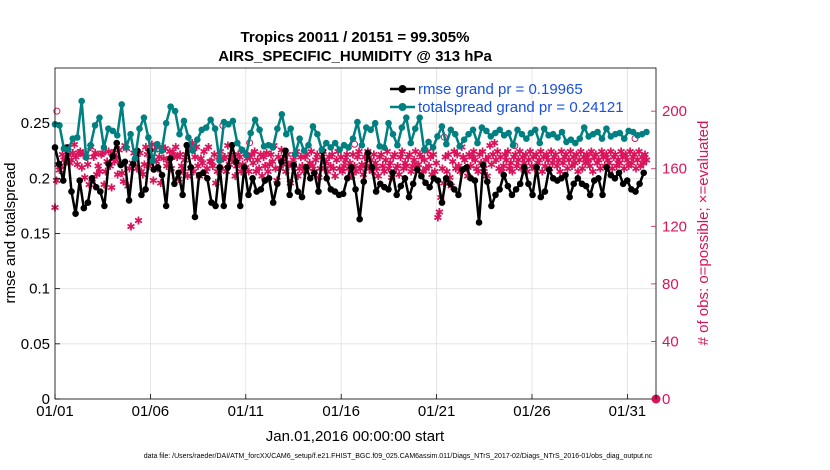 Image resolution: width=830 pixels, height=470 pixels. What do you see at coordinates (591, 157) in the screenshot?
I see `obs-possible-mark` at bounding box center [591, 157].